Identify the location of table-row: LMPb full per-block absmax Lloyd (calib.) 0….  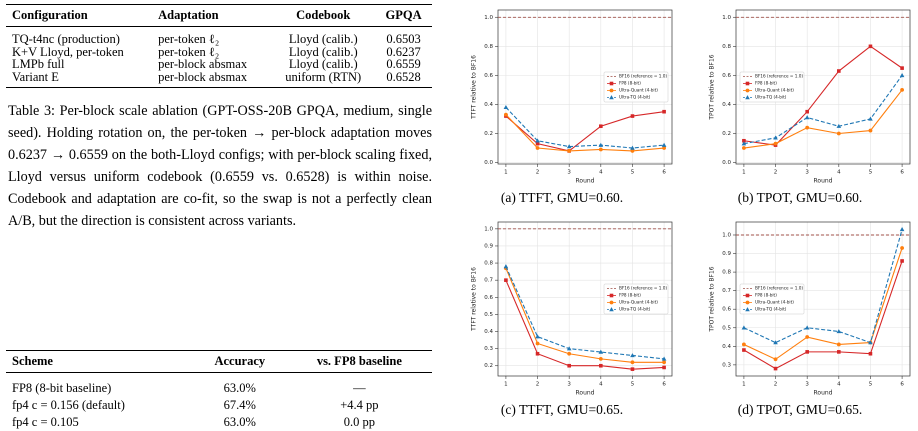
(219, 64).